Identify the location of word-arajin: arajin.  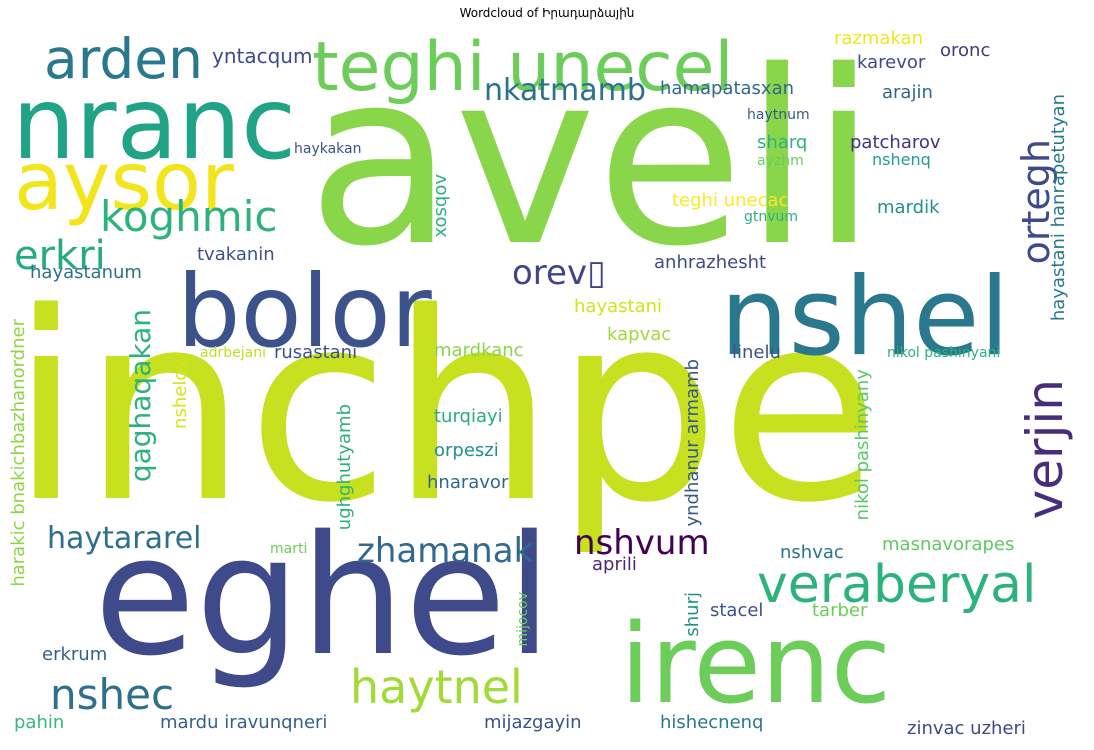
(907, 92).